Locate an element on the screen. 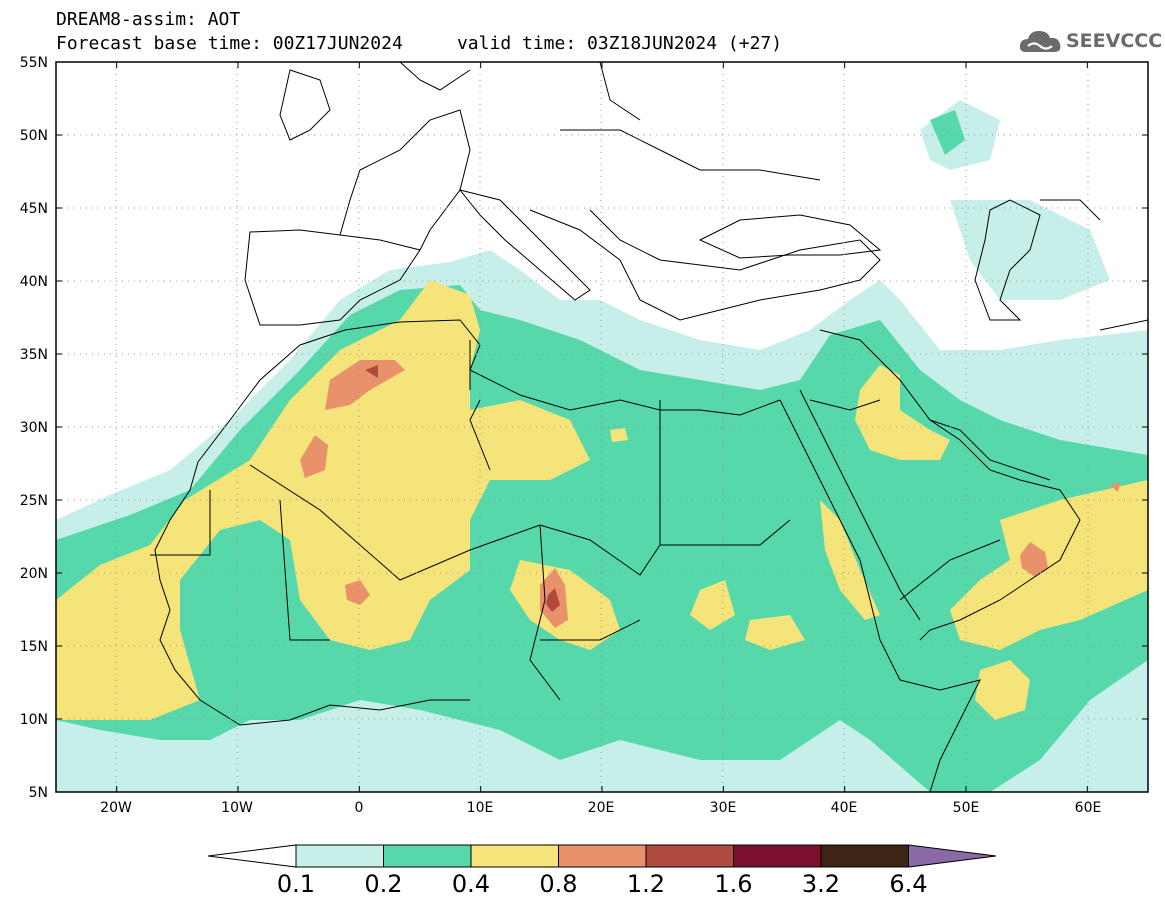  lat-label: 15N is located at coordinates (34, 647).